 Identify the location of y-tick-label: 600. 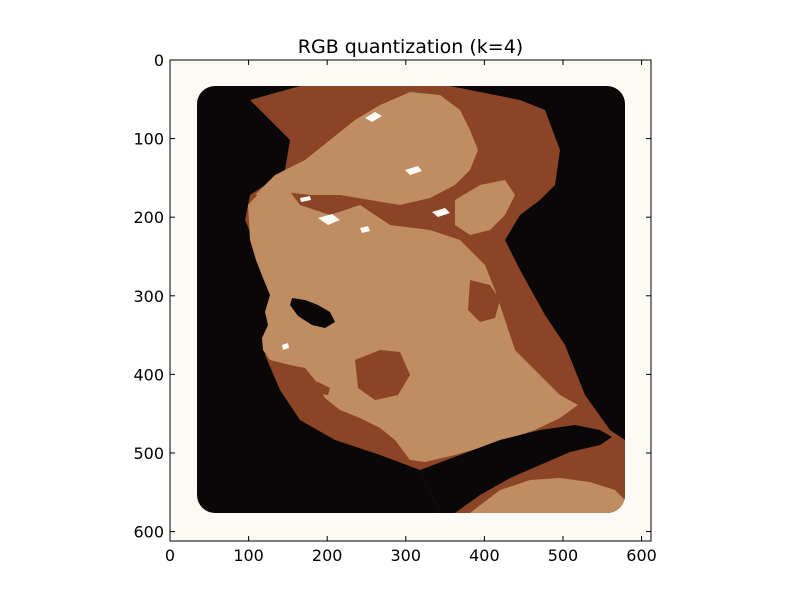
(148, 532).